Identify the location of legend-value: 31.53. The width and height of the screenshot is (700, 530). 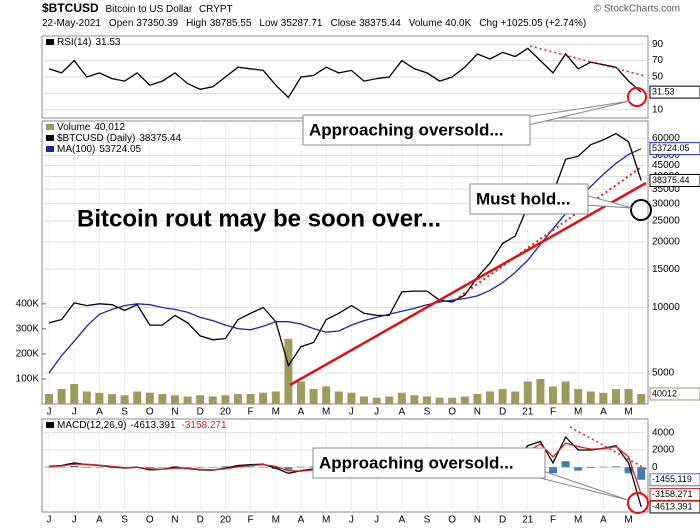
(107, 42).